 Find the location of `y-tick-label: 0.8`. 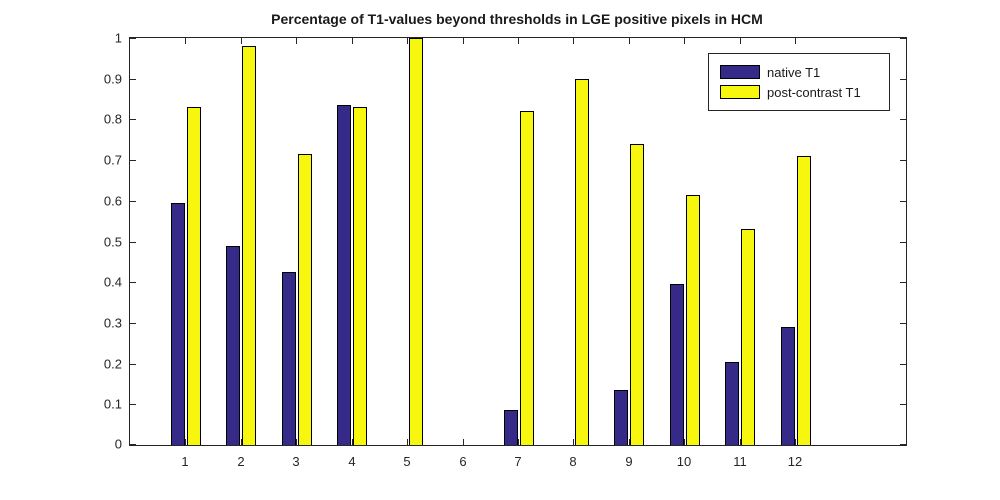

y-tick-label: 0.8 is located at coordinates (112, 119).